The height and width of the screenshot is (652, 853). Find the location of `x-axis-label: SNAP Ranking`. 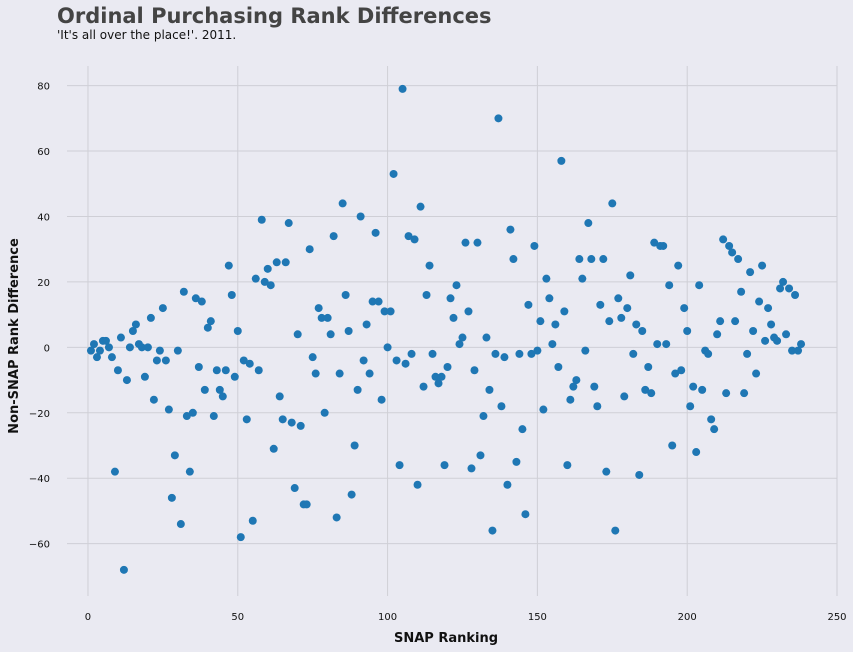

x-axis-label: SNAP Ranking is located at coordinates (446, 638).